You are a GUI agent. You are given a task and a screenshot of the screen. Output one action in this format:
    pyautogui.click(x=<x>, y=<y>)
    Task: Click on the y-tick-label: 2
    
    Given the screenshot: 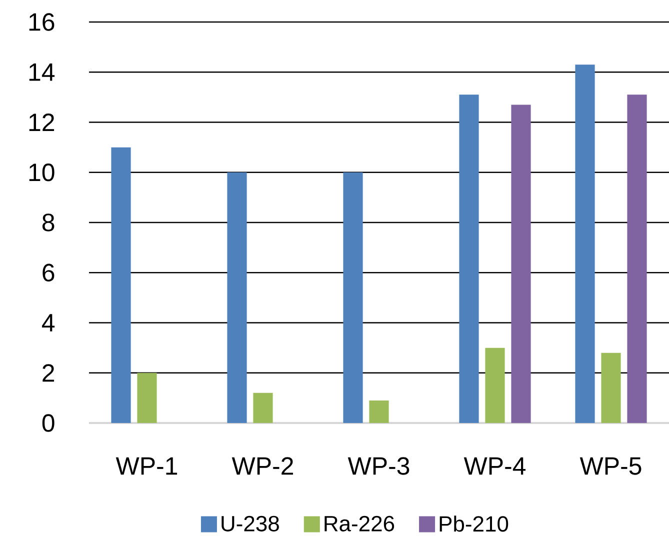 What is the action you would take?
    pyautogui.click(x=48, y=373)
    